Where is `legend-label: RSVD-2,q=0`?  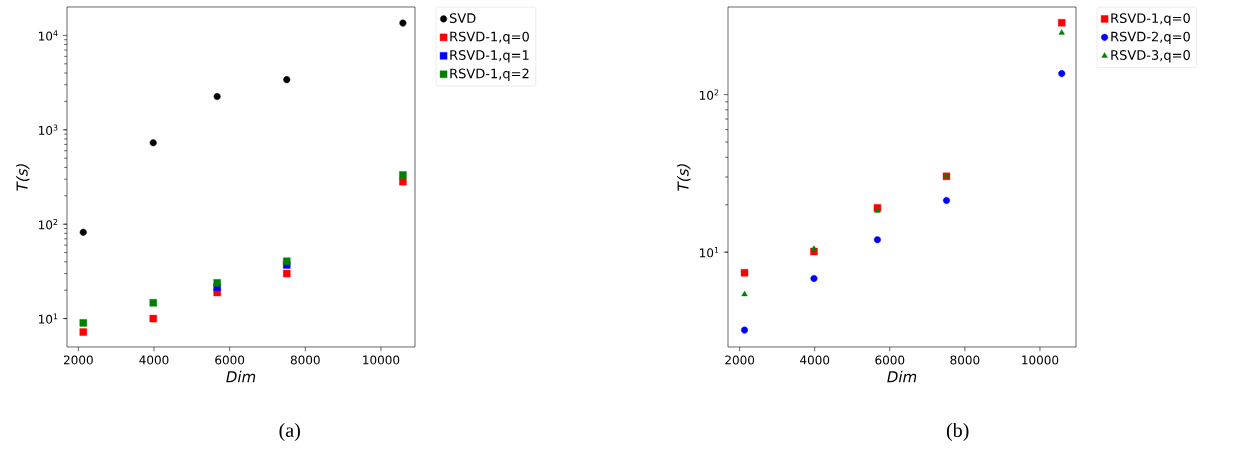
legend-label: RSVD-2,q=0 is located at coordinates (1150, 37).